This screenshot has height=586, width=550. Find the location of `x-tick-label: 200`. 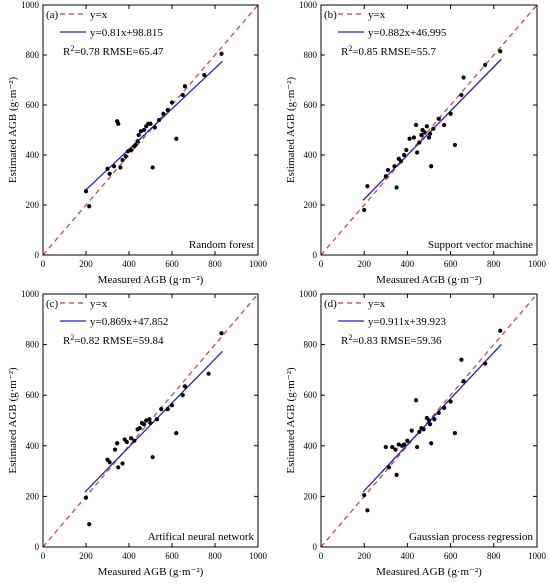

x-tick-label: 200 is located at coordinates (86, 556).